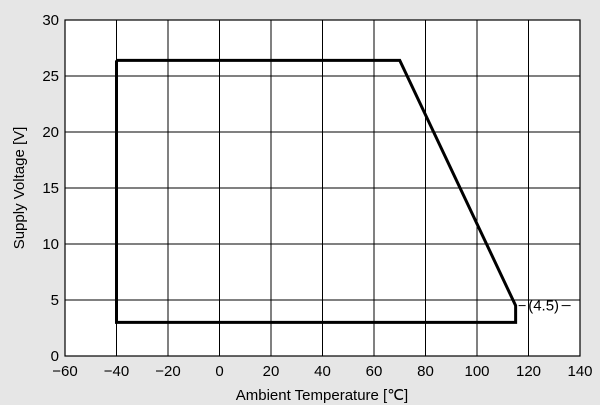  What do you see at coordinates (528, 371) in the screenshot?
I see `x-tick-label: 120` at bounding box center [528, 371].